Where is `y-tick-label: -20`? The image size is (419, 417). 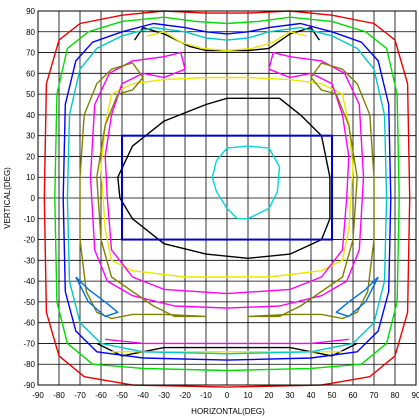 y-tick-label: -20 is located at coordinates (29, 240).